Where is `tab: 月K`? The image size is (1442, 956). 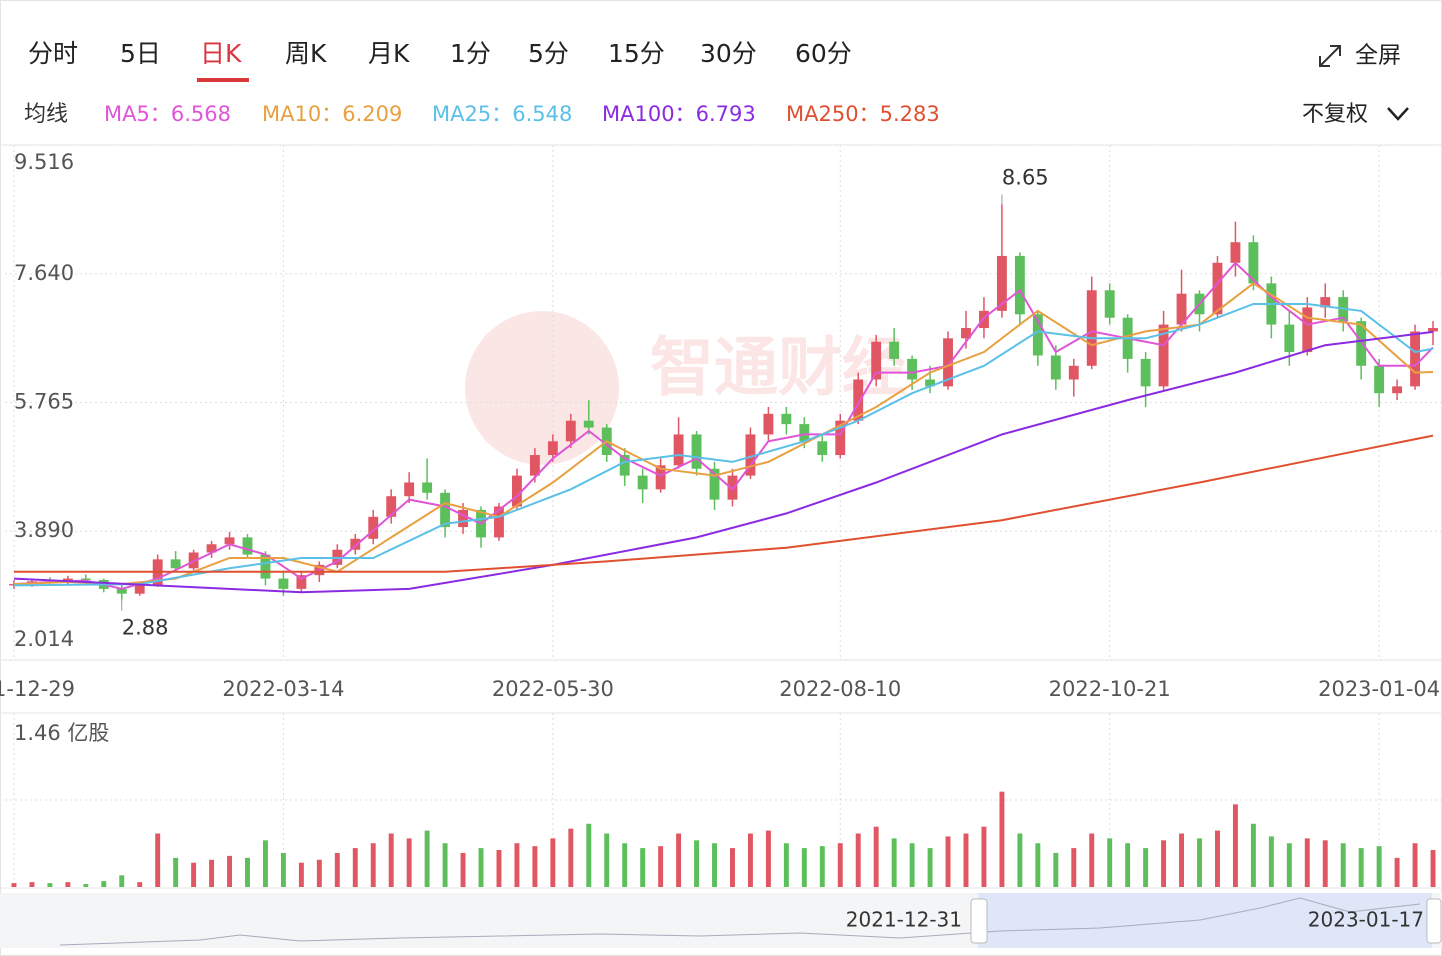
tab: 月K is located at coordinates (389, 53).